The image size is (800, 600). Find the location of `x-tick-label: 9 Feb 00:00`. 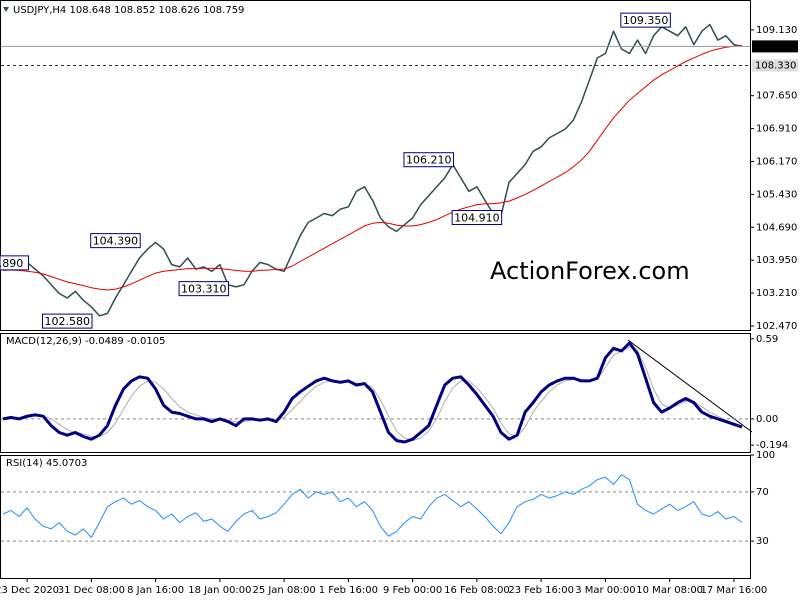

x-tick-label: 9 Feb 00:00 is located at coordinates (412, 590).